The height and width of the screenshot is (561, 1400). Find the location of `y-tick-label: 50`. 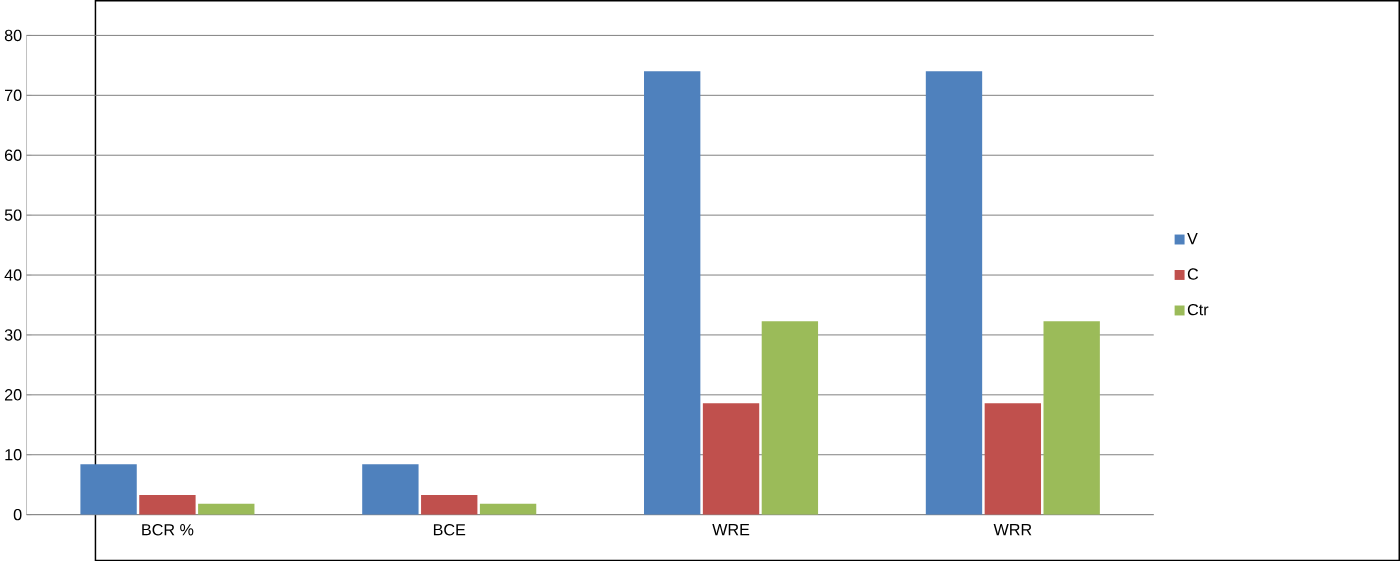

y-tick-label: 50 is located at coordinates (13, 215).